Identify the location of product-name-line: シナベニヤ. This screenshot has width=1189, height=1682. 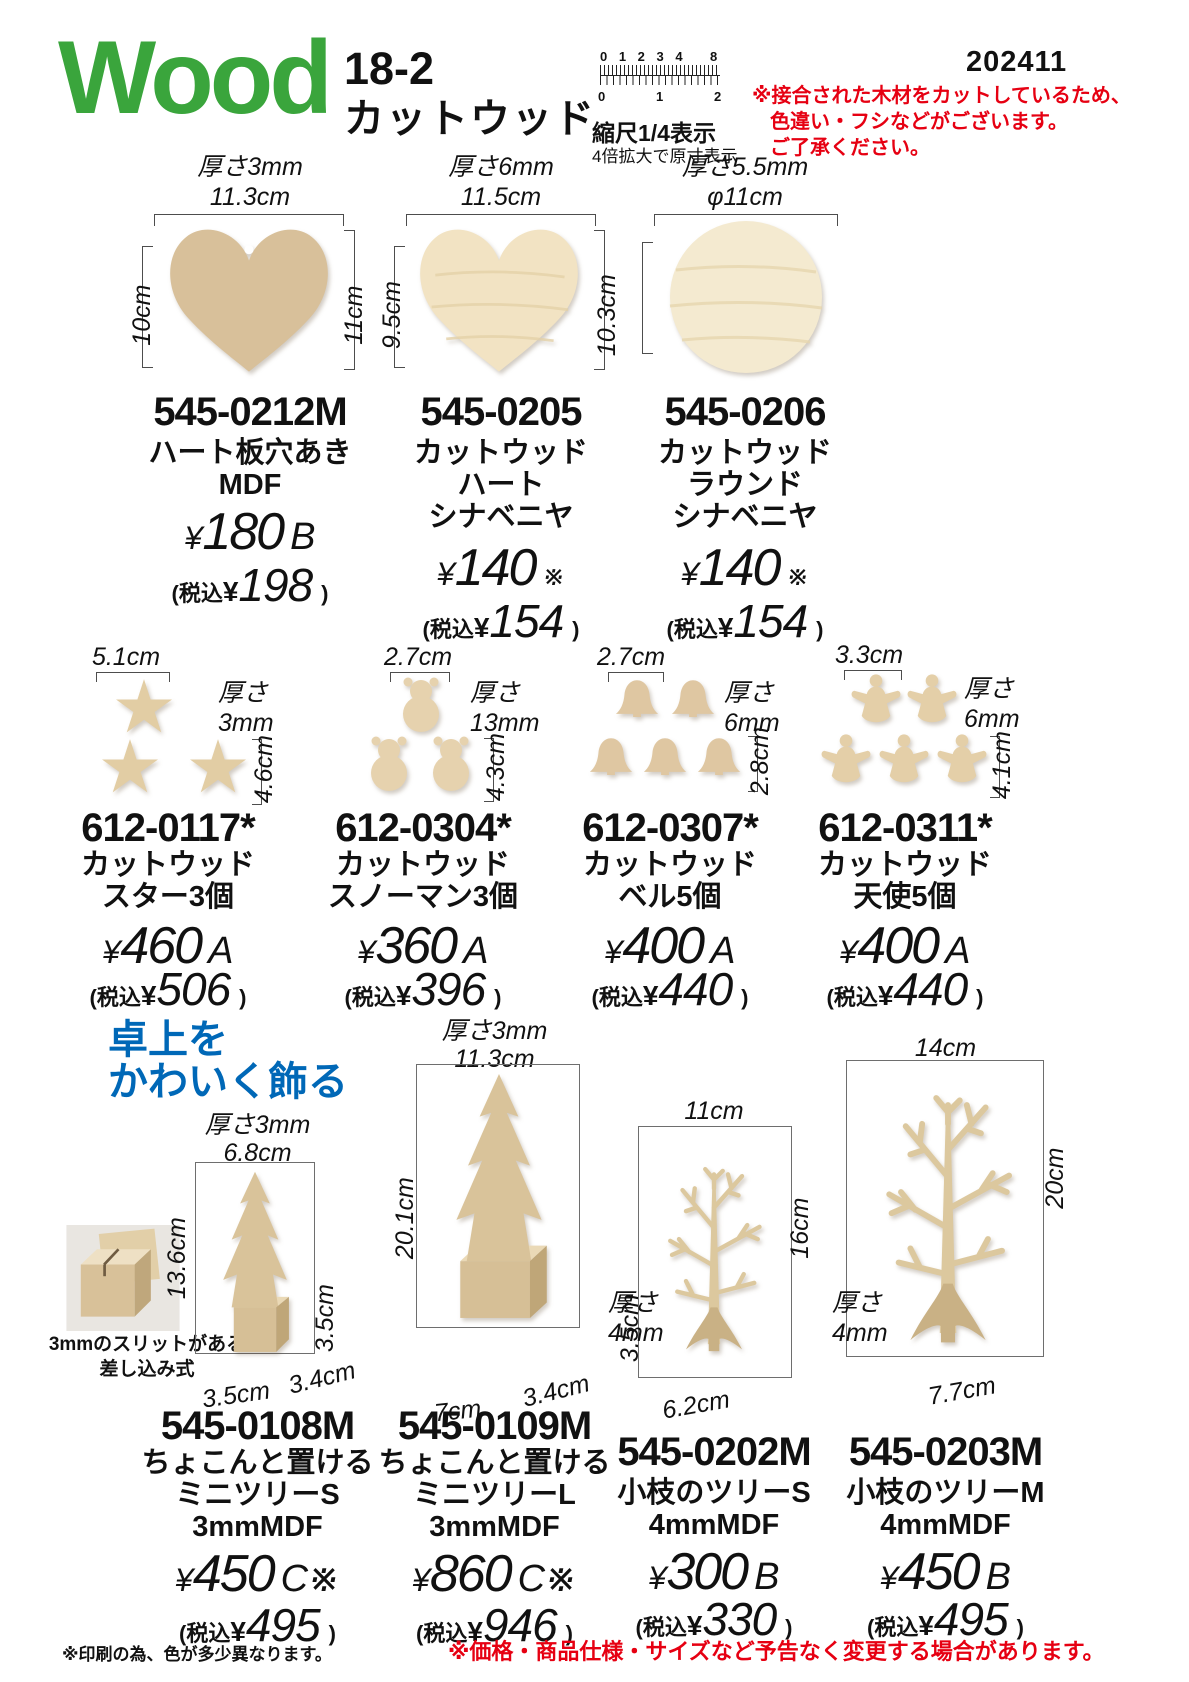
(745, 517).